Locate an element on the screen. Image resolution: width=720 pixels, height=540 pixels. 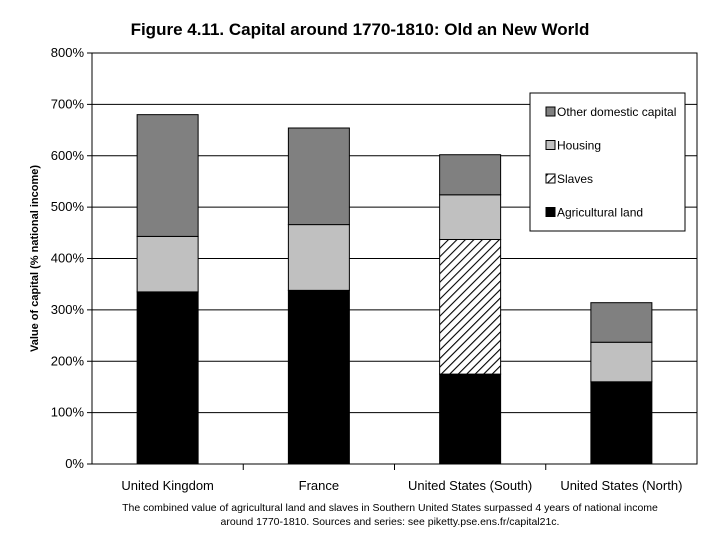
y-axis-label: Value of capital (% national income) is located at coordinates (35, 258).